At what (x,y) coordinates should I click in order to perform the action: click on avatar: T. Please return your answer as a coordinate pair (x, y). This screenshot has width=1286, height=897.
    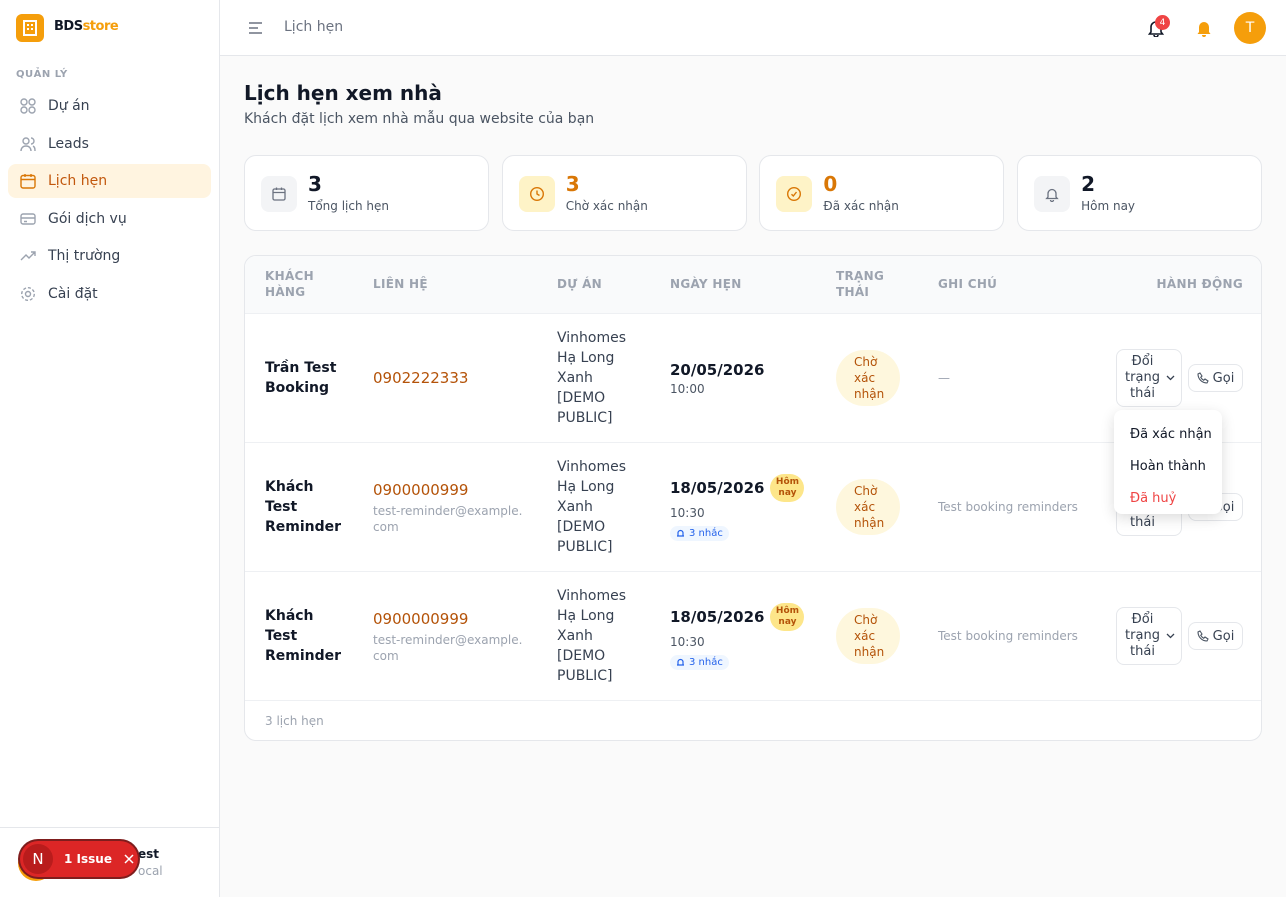
    Looking at the image, I should click on (1250, 28).